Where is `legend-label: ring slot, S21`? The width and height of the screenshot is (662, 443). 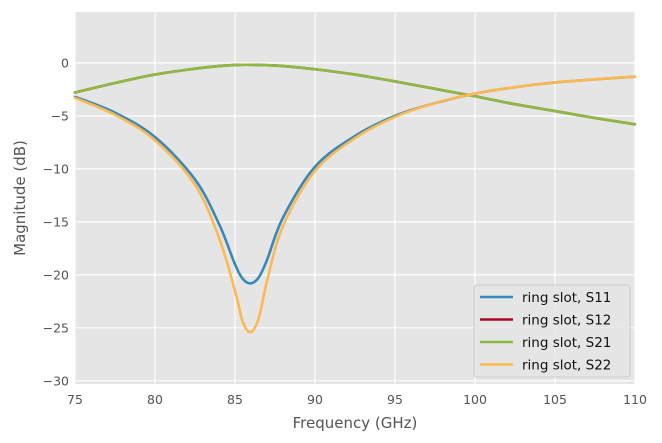
legend-label: ring slot, S21 is located at coordinates (566, 343).